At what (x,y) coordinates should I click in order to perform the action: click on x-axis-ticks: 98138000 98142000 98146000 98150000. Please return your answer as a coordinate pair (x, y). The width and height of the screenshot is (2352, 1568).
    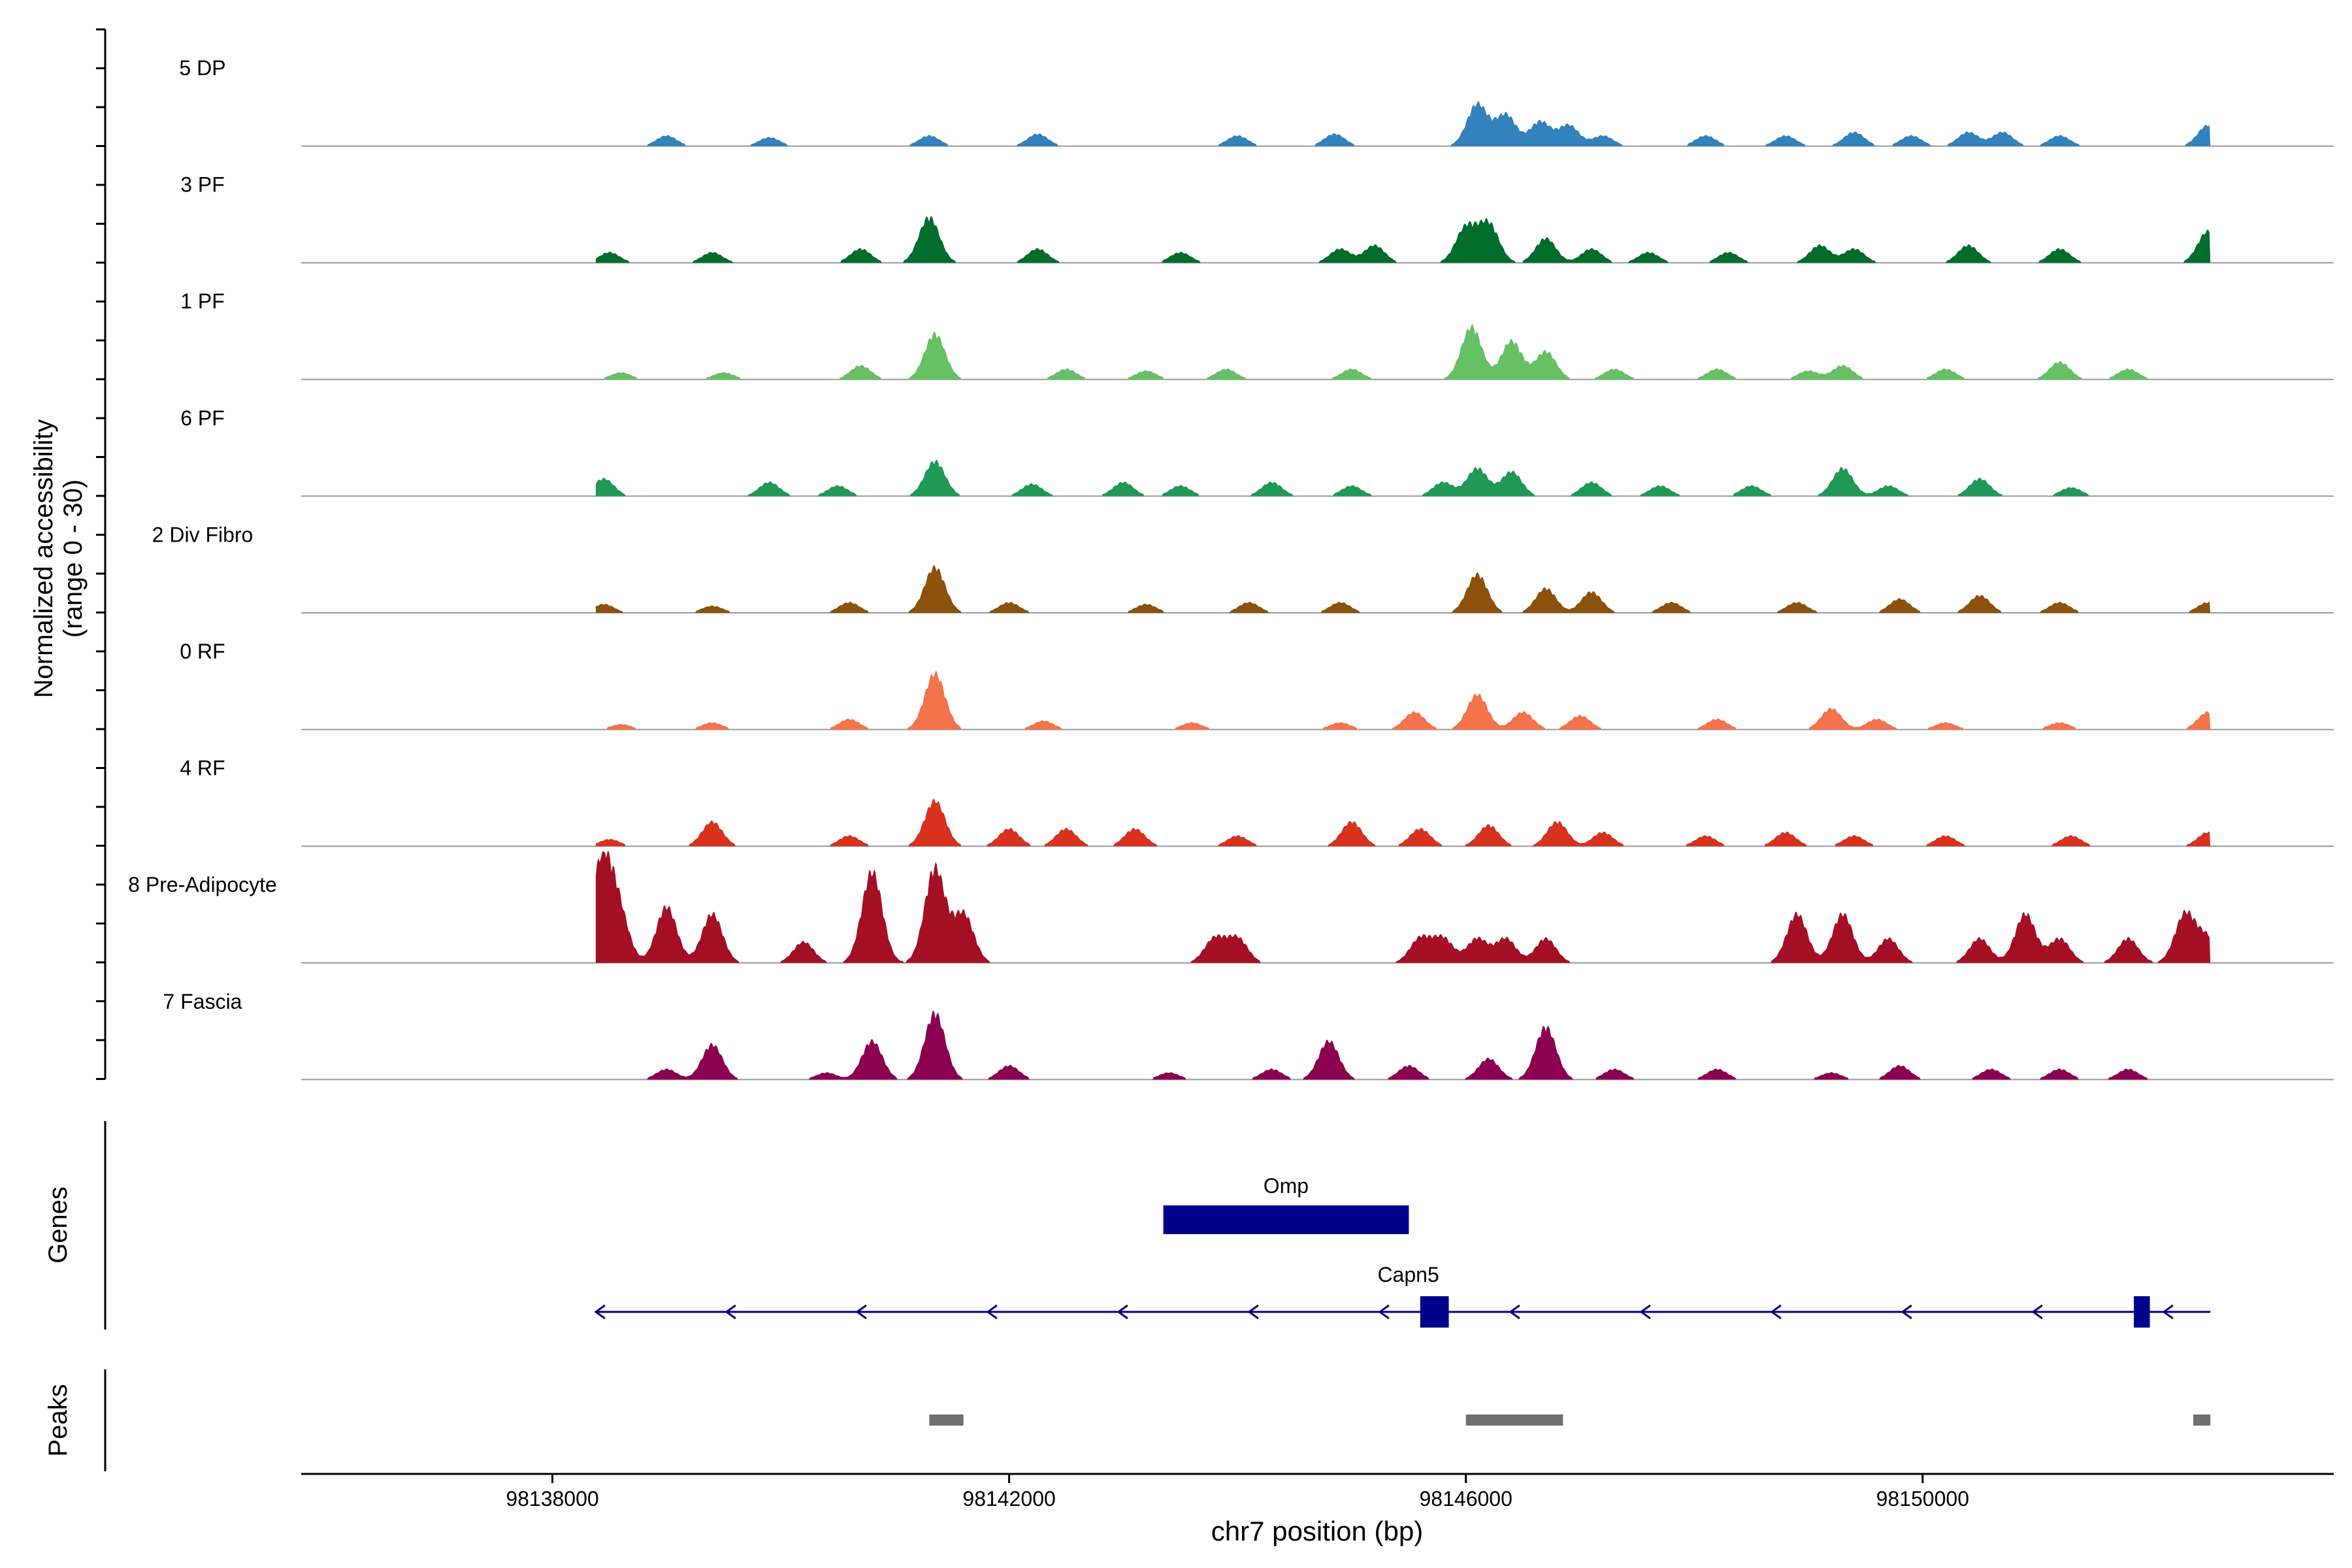
    Looking at the image, I should click on (1237, 1492).